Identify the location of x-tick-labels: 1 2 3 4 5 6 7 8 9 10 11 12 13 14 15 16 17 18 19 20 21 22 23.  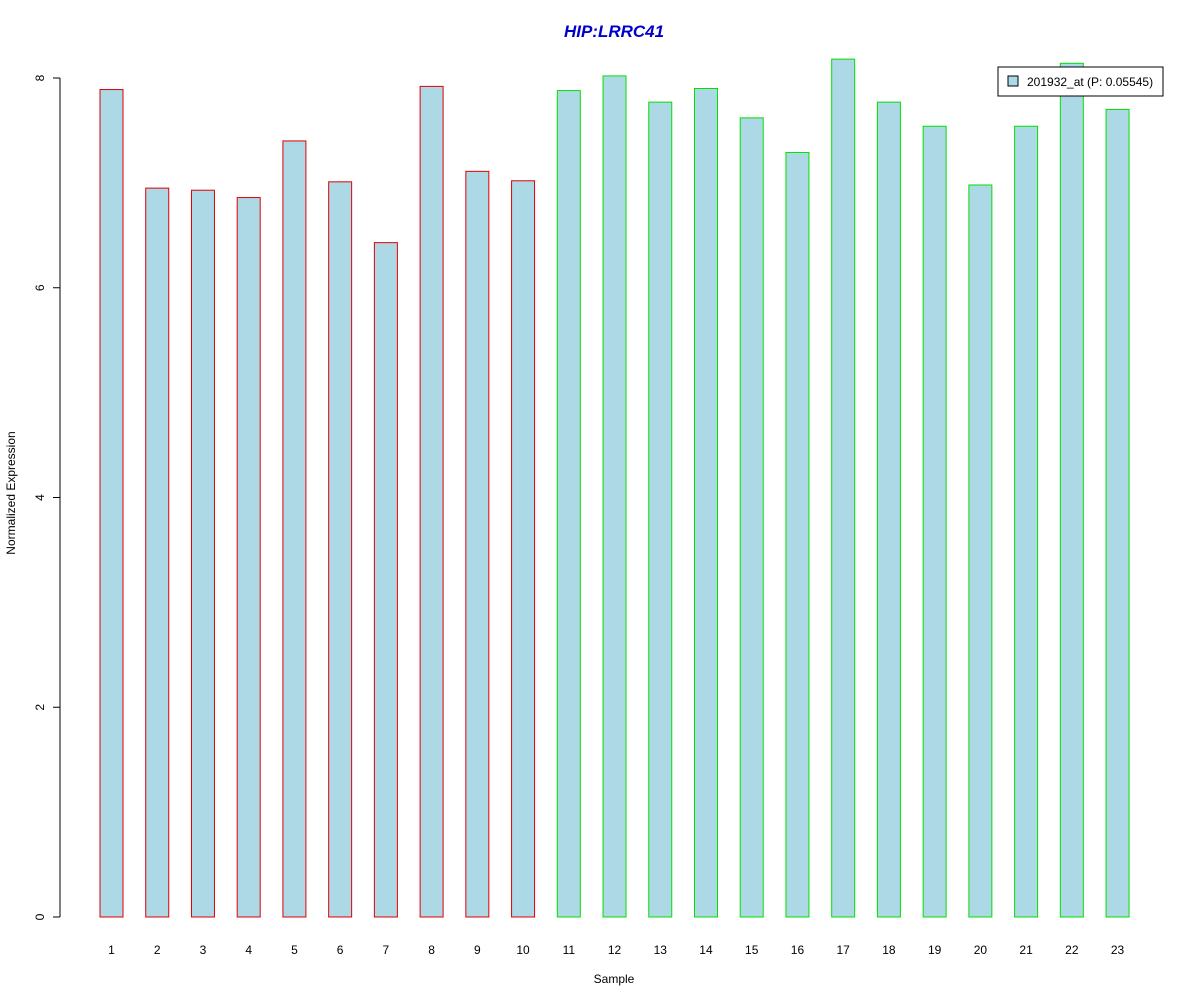
(616, 950).